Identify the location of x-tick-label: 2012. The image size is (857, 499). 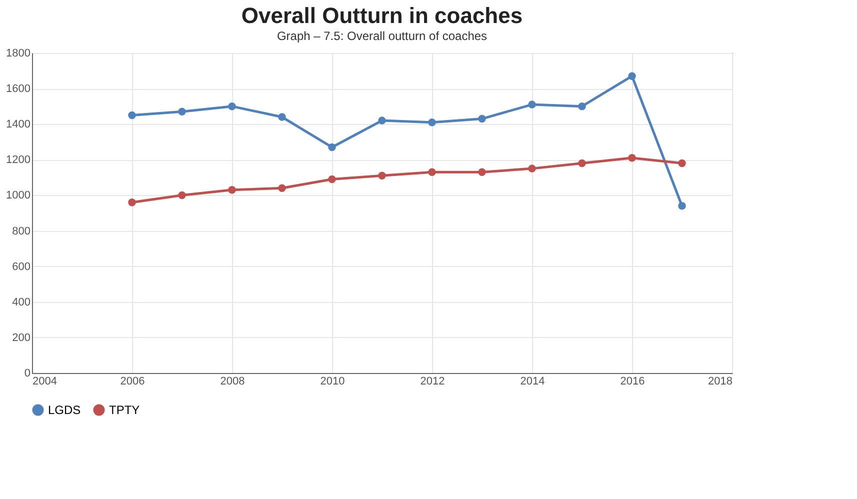
(432, 382).